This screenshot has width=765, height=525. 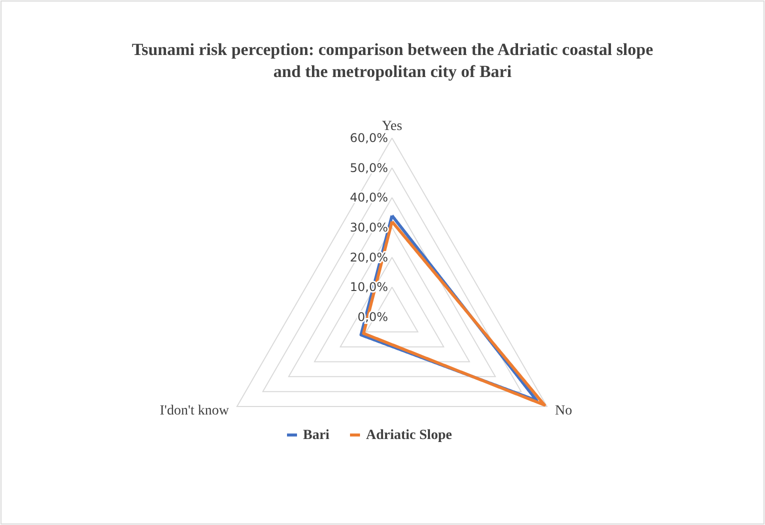 I want to click on chart-title: Tsunami risk perception: comparison between the Adriatic coastal slope and the metropolitan city of Bari, so click(x=393, y=60).